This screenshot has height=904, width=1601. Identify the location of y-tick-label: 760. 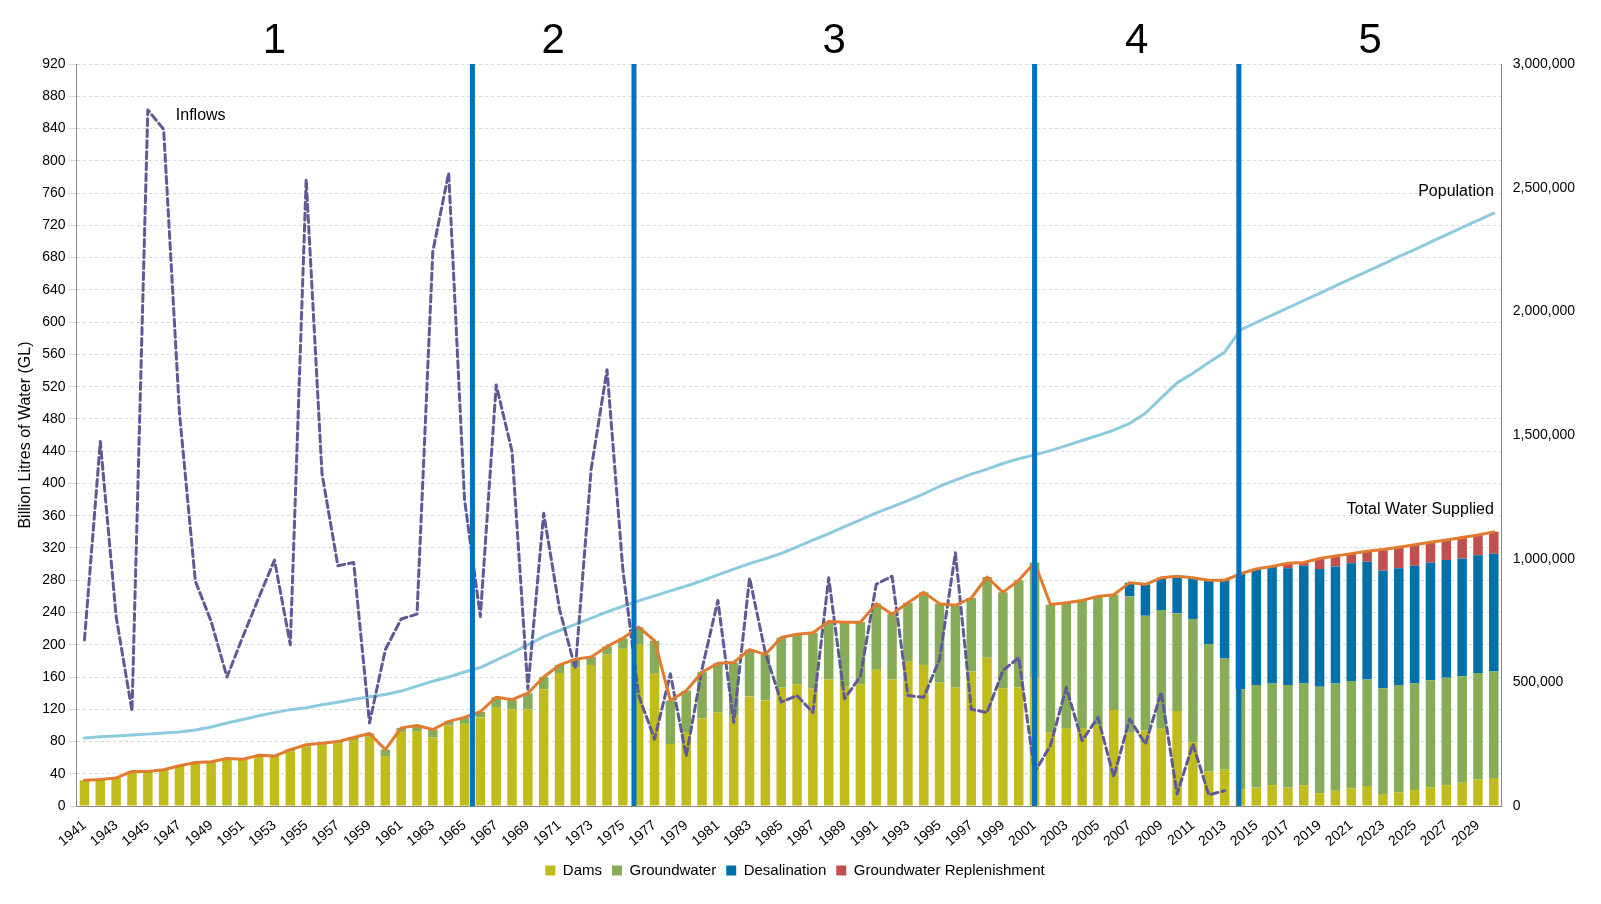
(54, 191).